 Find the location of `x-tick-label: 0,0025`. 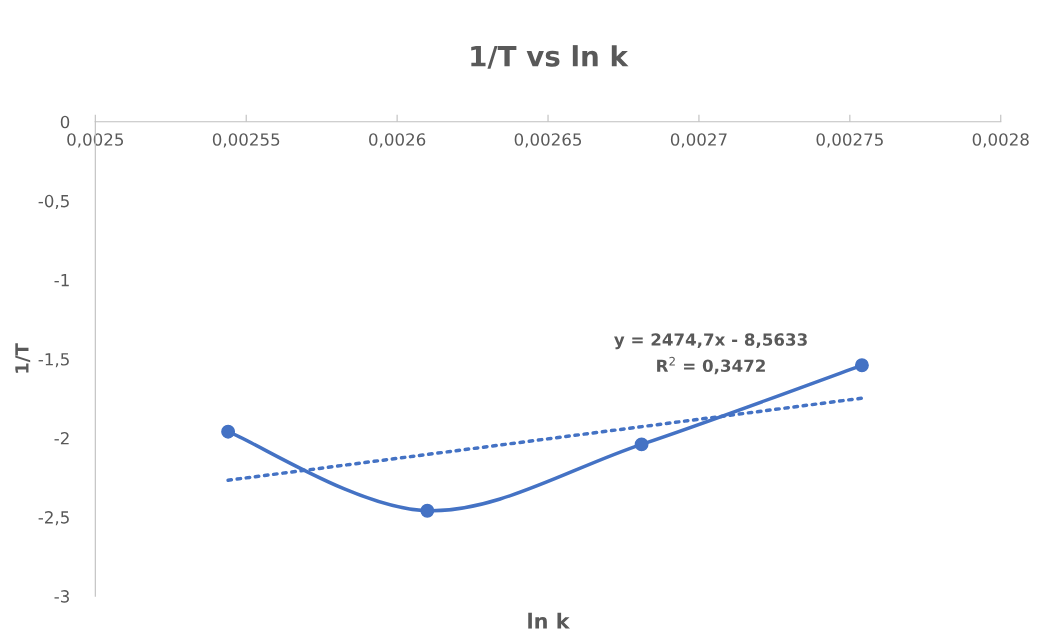

x-tick-label: 0,0025 is located at coordinates (95, 140).